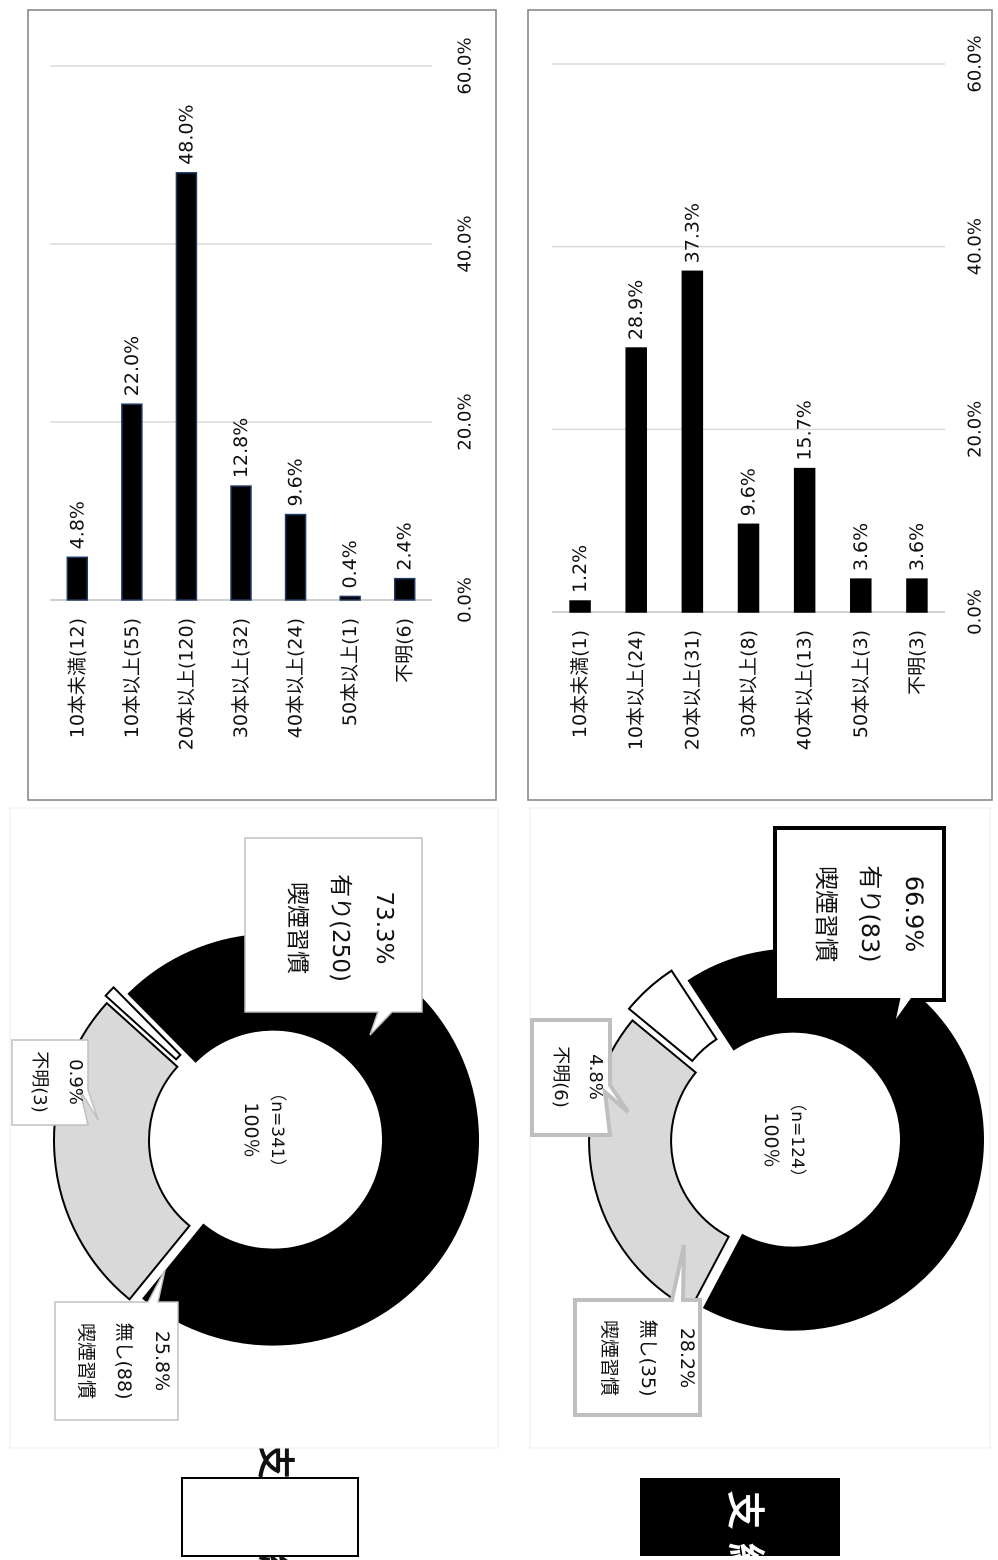  Describe the element at coordinates (143, 1023) in the screenshot. I see `paid-slice-unknown` at that location.